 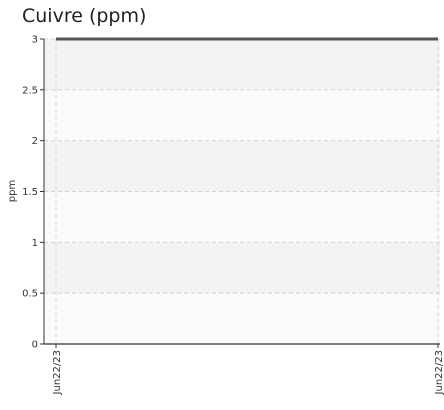 I want to click on y-tick-label: 1.5, so click(x=30, y=192).